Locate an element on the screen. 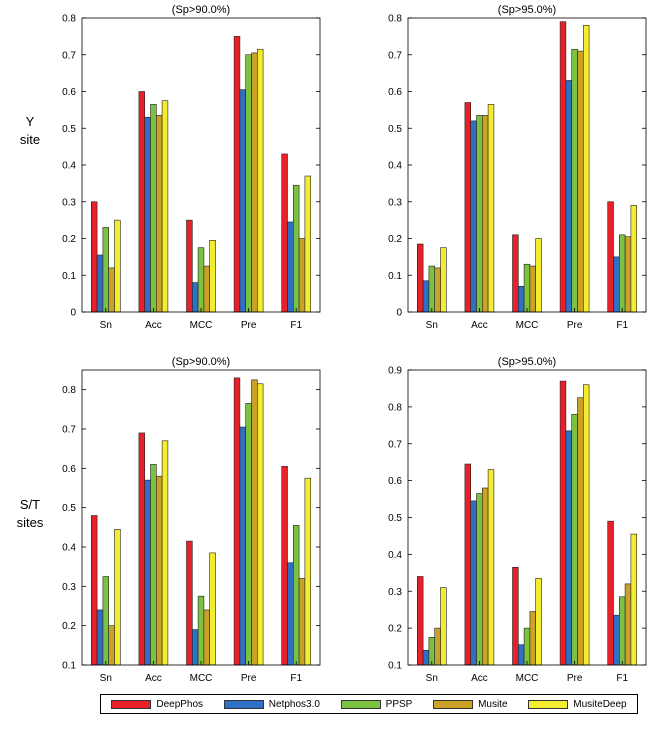 The width and height of the screenshot is (668, 730). bar-musite-sn is located at coordinates (111, 290).